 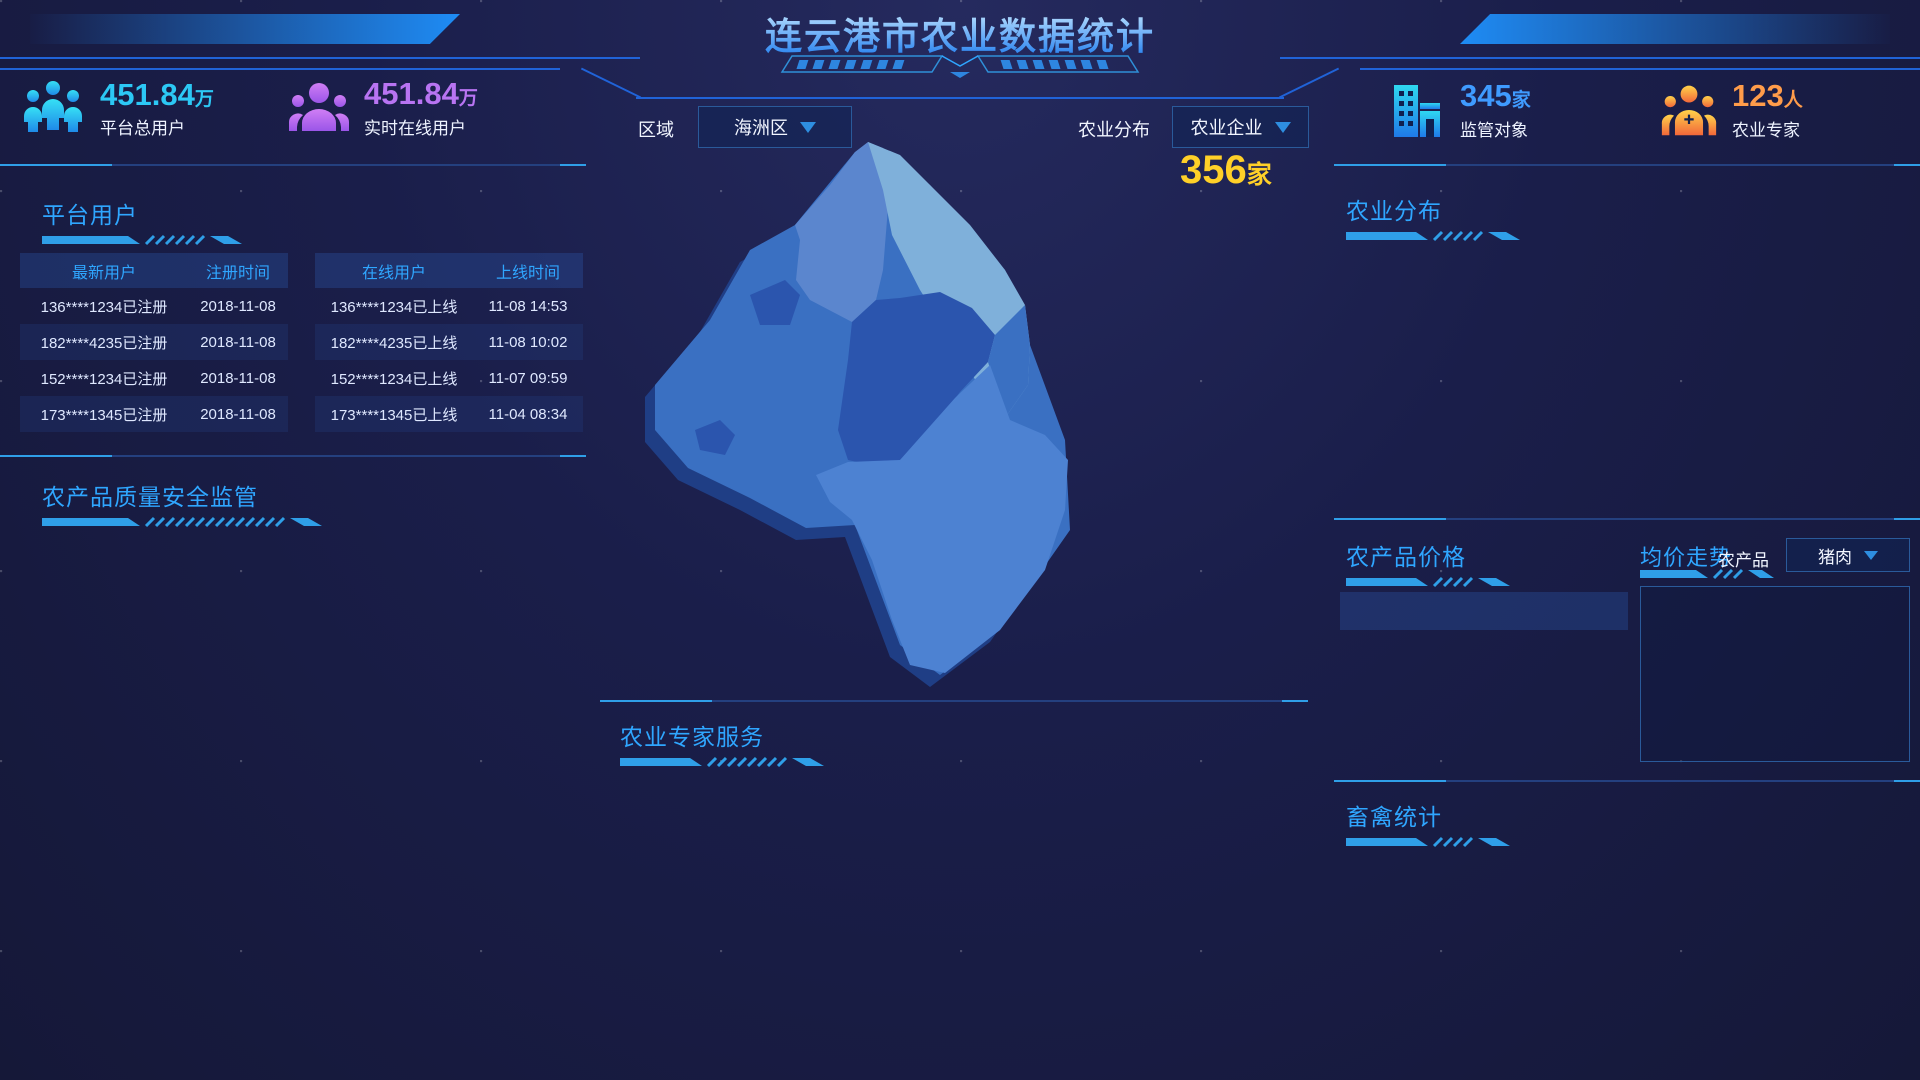 What do you see at coordinates (528, 414) in the screenshot?
I see `table-cell: 11-04 08:34` at bounding box center [528, 414].